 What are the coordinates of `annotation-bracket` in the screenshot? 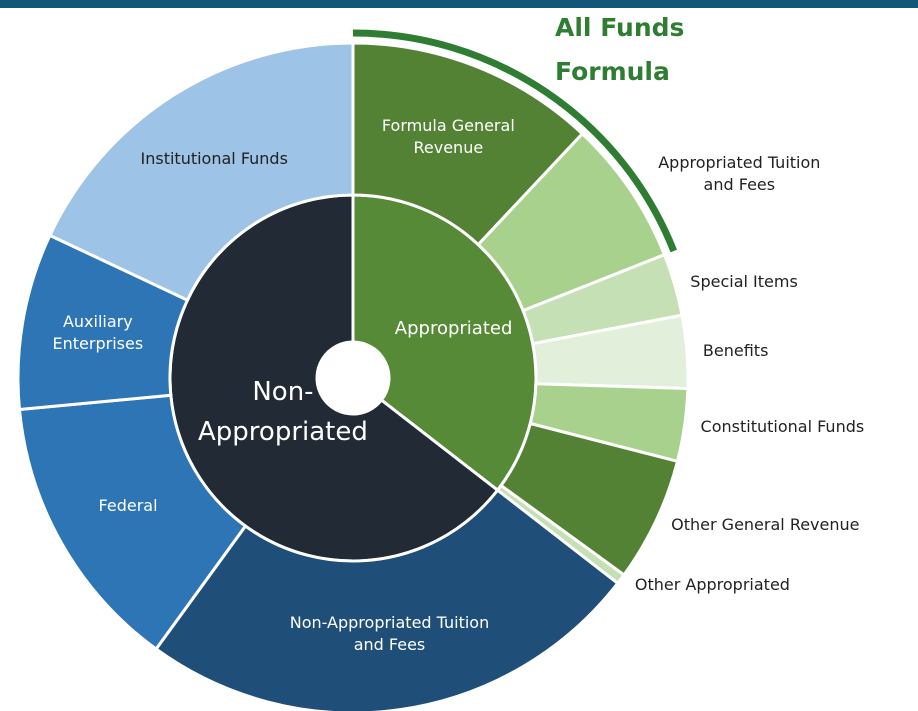 It's located at (515, 141).